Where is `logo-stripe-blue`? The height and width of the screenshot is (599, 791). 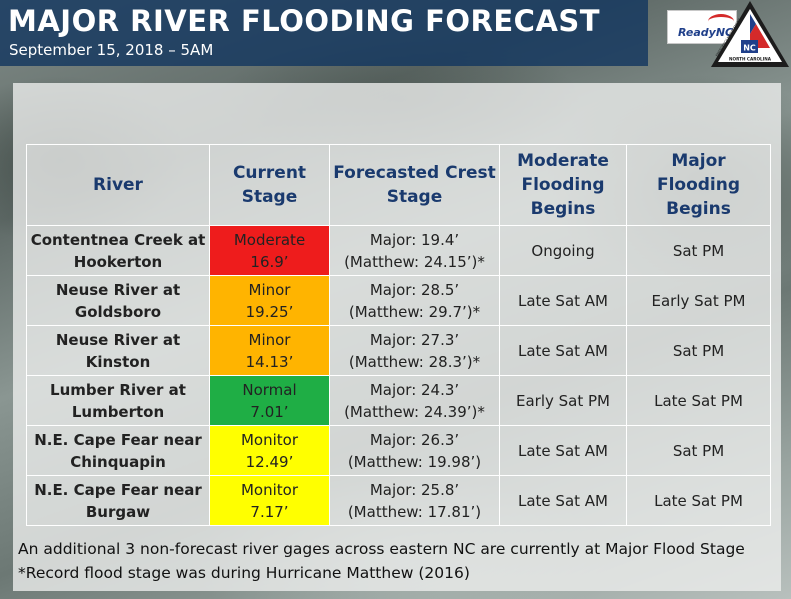 logo-stripe-blue is located at coordinates (753, 24).